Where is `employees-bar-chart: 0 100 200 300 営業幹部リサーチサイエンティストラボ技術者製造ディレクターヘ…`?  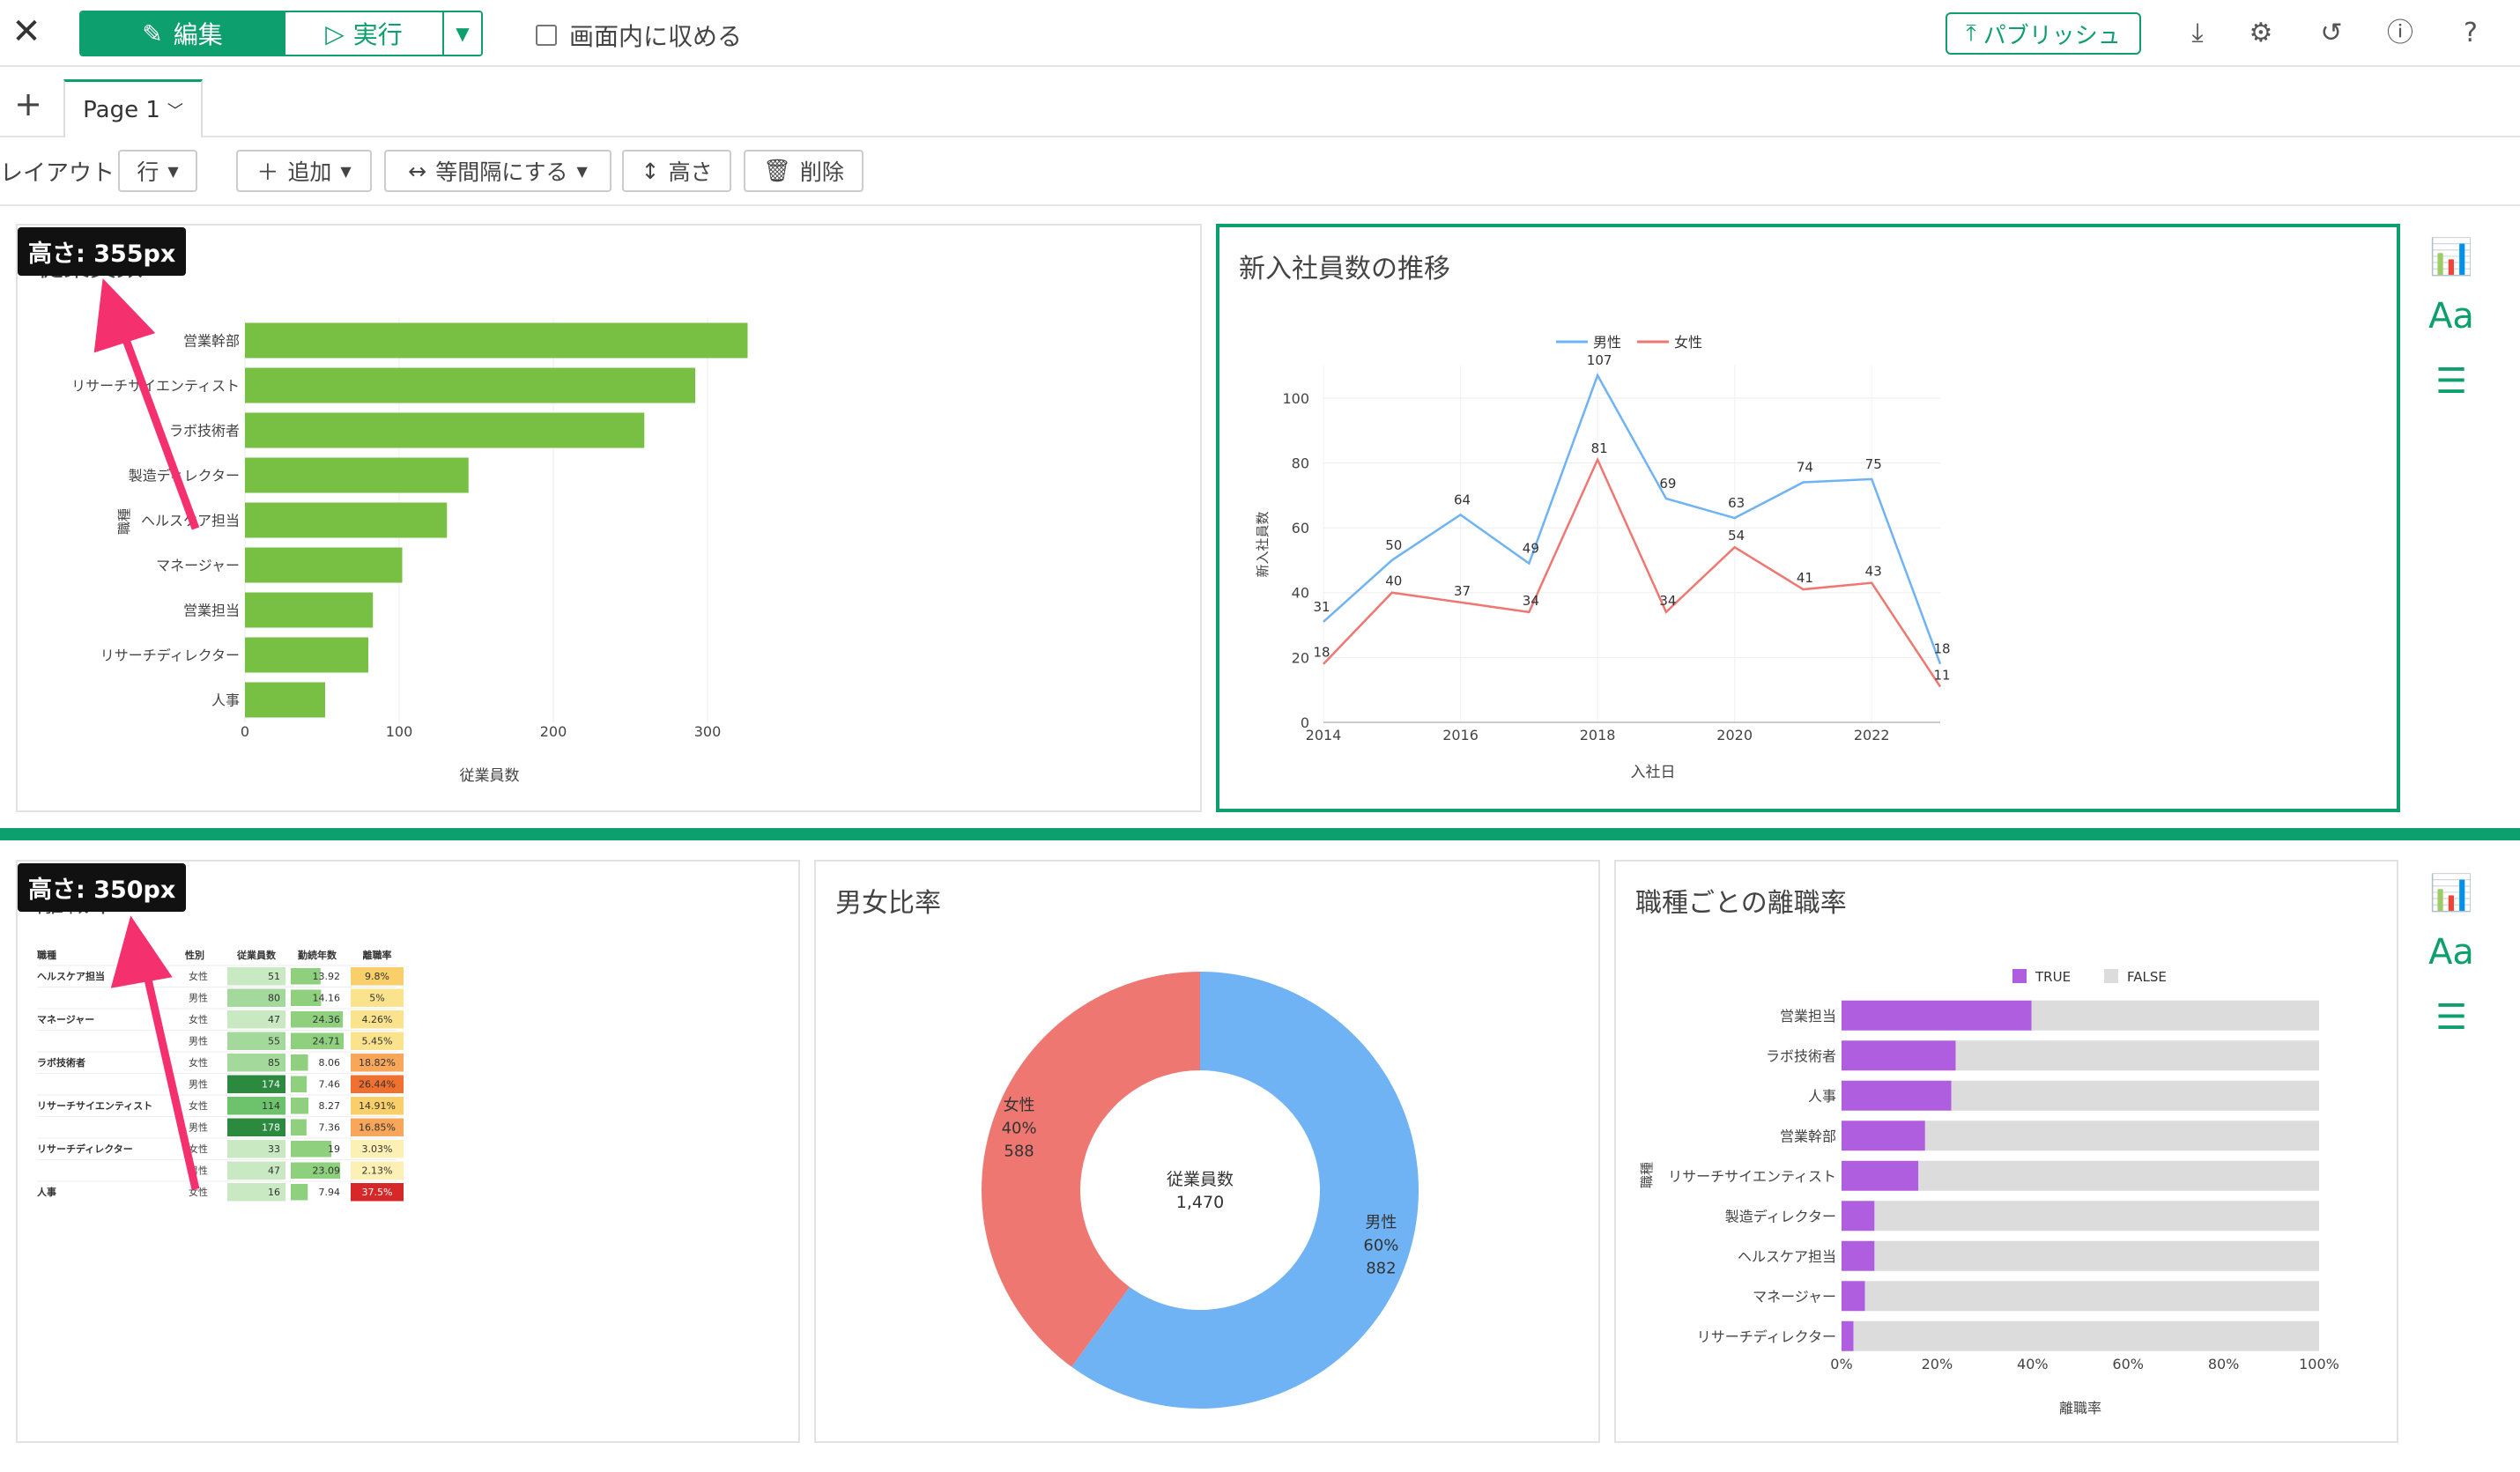
employees-bar-chart: 0 100 200 300 営業幹部リサーチサイエンティストラボ技術者製造ディレクターヘ… is located at coordinates (409, 551).